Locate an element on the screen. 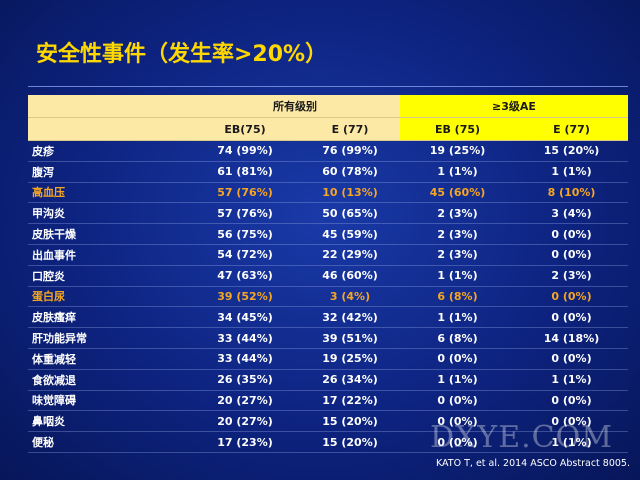 The height and width of the screenshot is (480, 640). row-label: 皮肤干燥 is located at coordinates (109, 234).